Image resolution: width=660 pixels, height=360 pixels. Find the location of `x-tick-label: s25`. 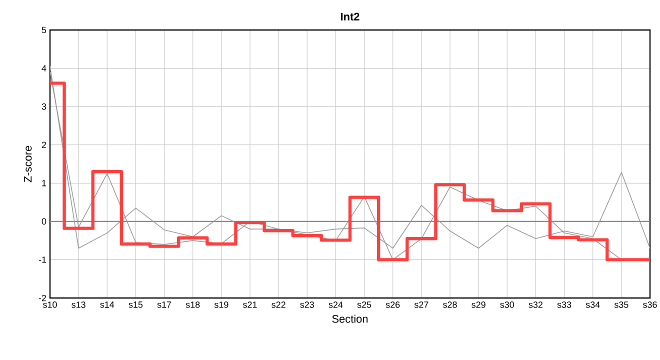

x-tick-label: s25 is located at coordinates (364, 305).